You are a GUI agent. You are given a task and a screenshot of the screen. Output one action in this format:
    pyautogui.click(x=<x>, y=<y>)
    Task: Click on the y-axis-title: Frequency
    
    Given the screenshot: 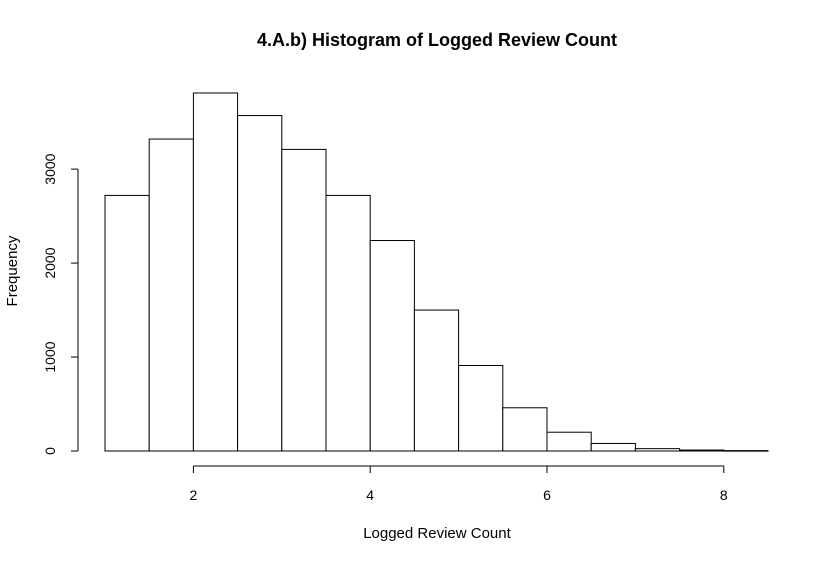 What is the action you would take?
    pyautogui.click(x=12, y=270)
    